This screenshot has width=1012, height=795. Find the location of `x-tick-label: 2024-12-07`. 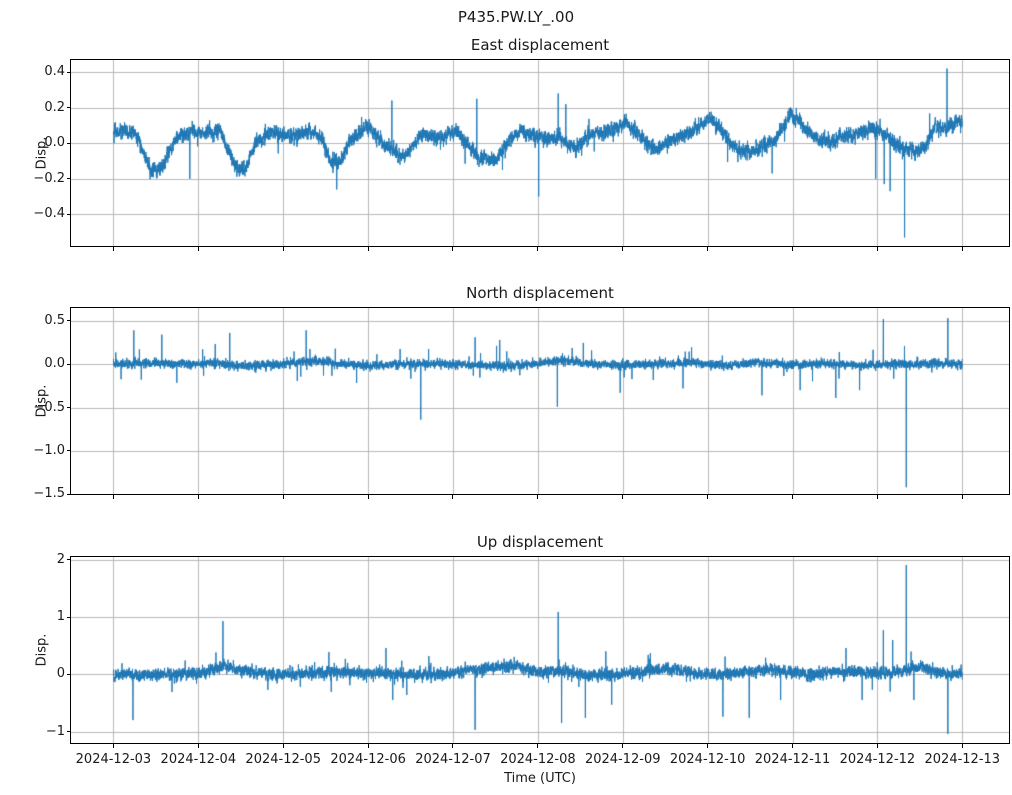

x-tick-label: 2024-12-07 is located at coordinates (453, 759).